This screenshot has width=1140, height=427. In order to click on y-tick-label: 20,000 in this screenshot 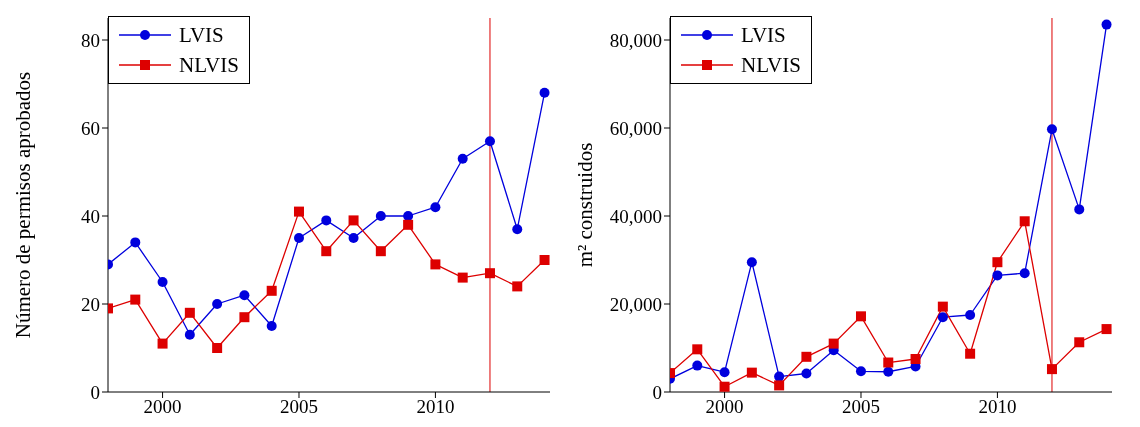, I will do `click(635, 304)`.